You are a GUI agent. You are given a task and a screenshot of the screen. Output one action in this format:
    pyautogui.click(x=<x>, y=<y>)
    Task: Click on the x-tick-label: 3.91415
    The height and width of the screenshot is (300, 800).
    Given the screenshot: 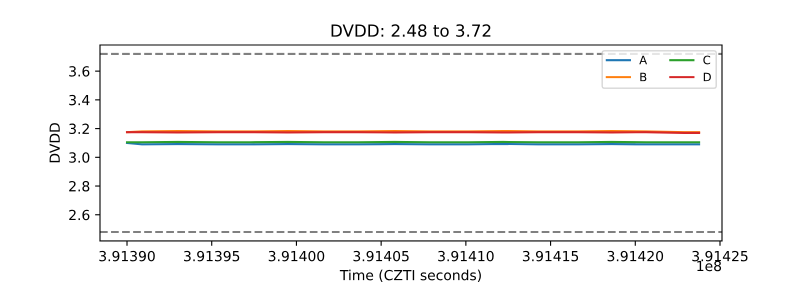 What is the action you would take?
    pyautogui.click(x=550, y=256)
    